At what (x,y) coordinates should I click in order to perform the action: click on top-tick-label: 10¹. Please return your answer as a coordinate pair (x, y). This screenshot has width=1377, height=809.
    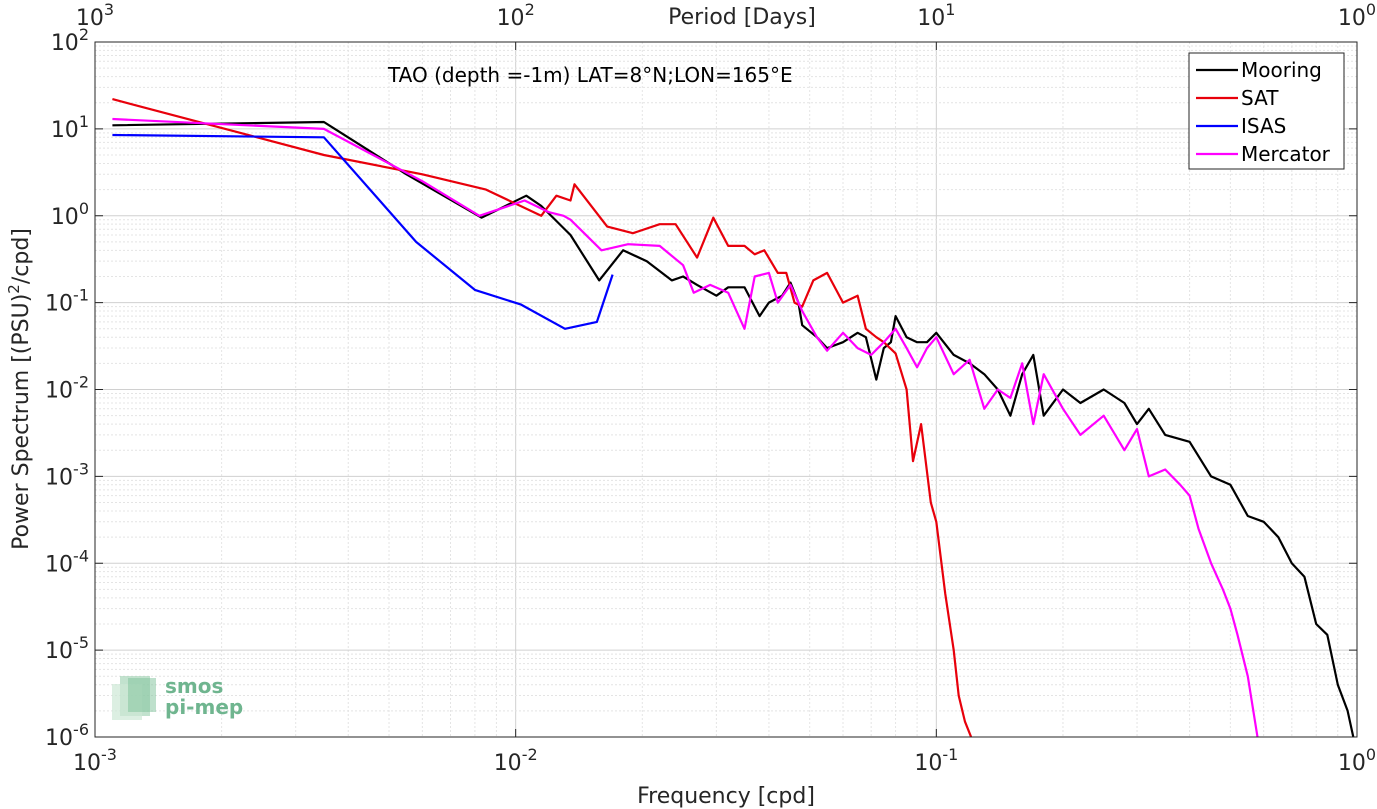
    Looking at the image, I should click on (936, 15).